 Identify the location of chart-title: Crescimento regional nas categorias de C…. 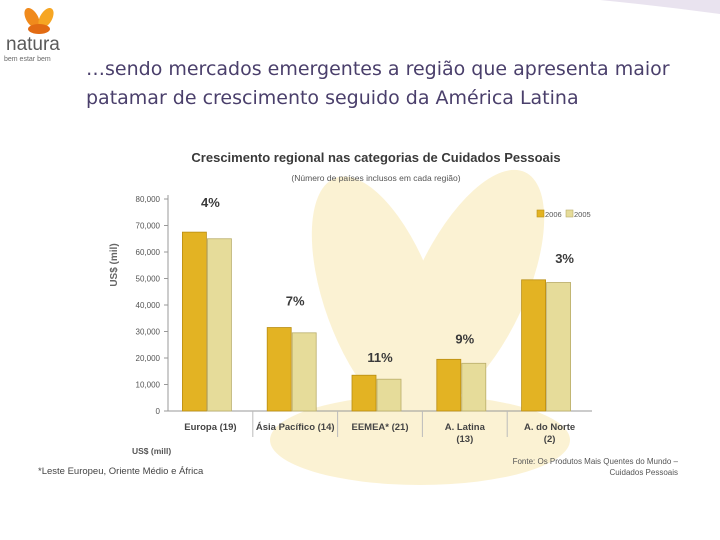
(375, 157).